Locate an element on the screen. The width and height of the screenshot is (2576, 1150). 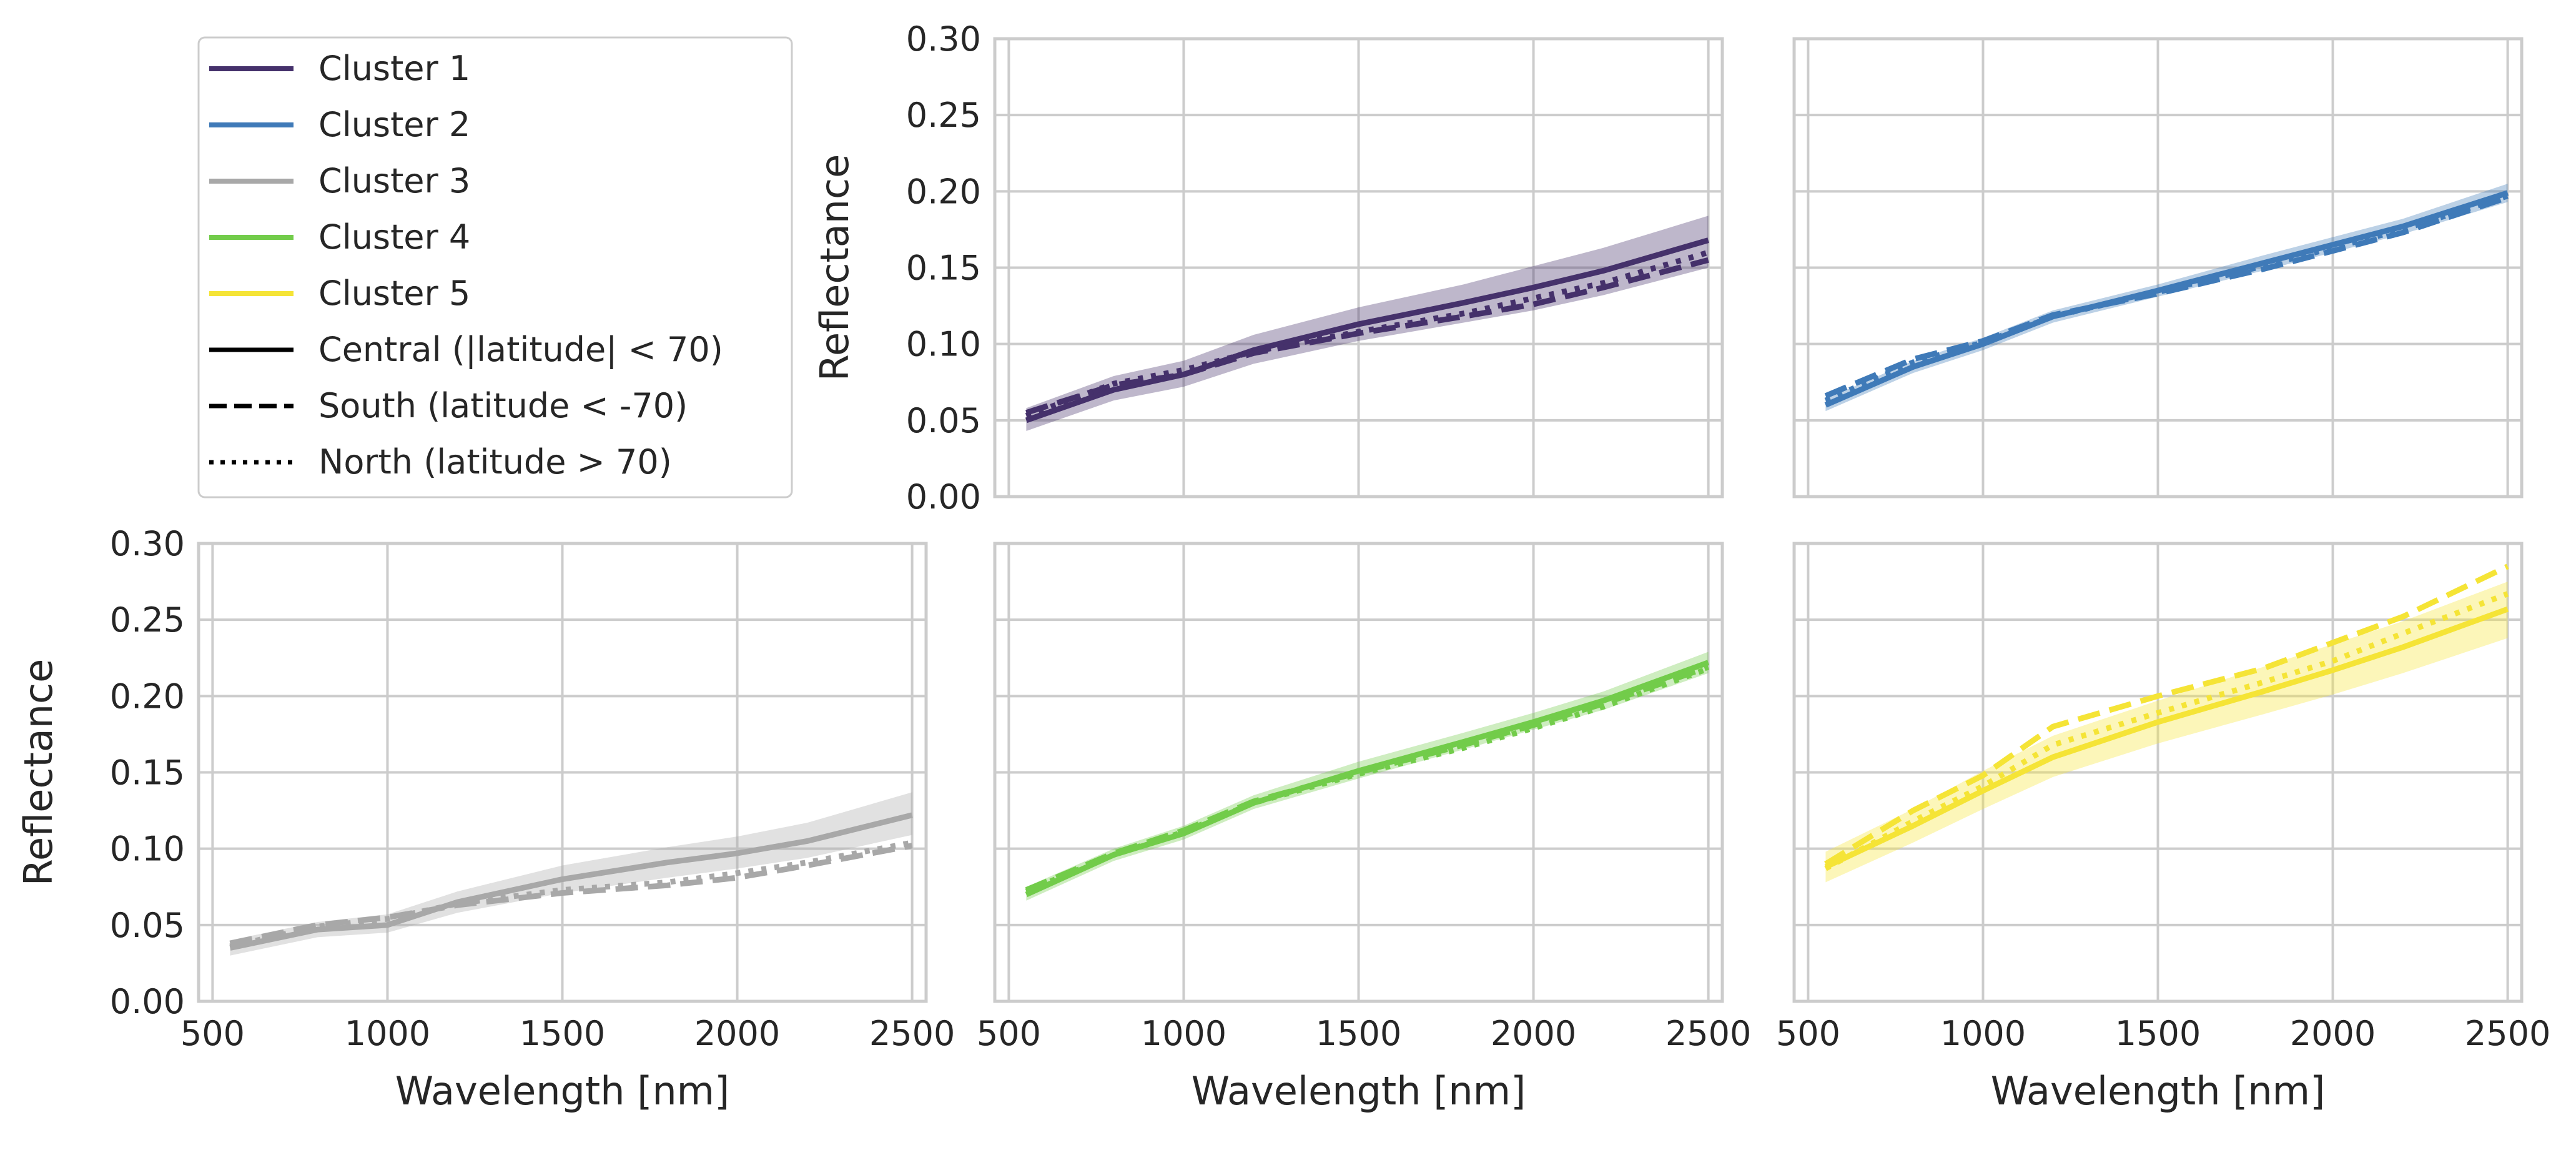
legend-label-cluster-3: Cluster 3 is located at coordinates (394, 181).